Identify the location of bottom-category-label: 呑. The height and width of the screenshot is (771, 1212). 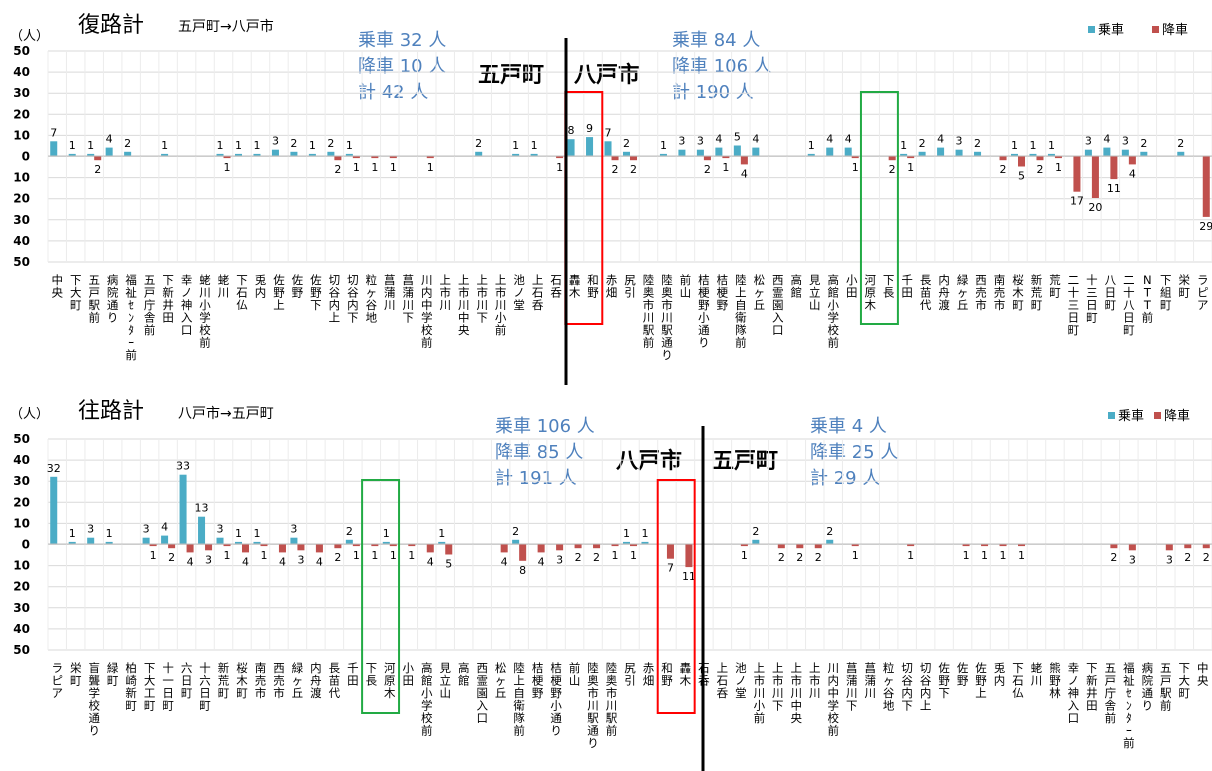
(723, 693).